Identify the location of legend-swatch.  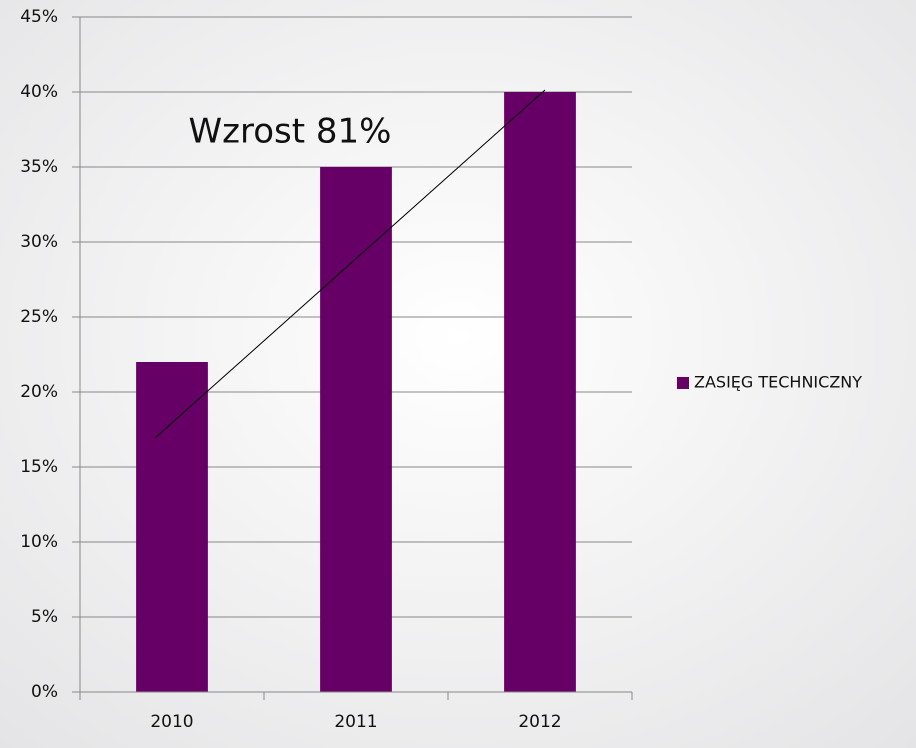
(683, 383).